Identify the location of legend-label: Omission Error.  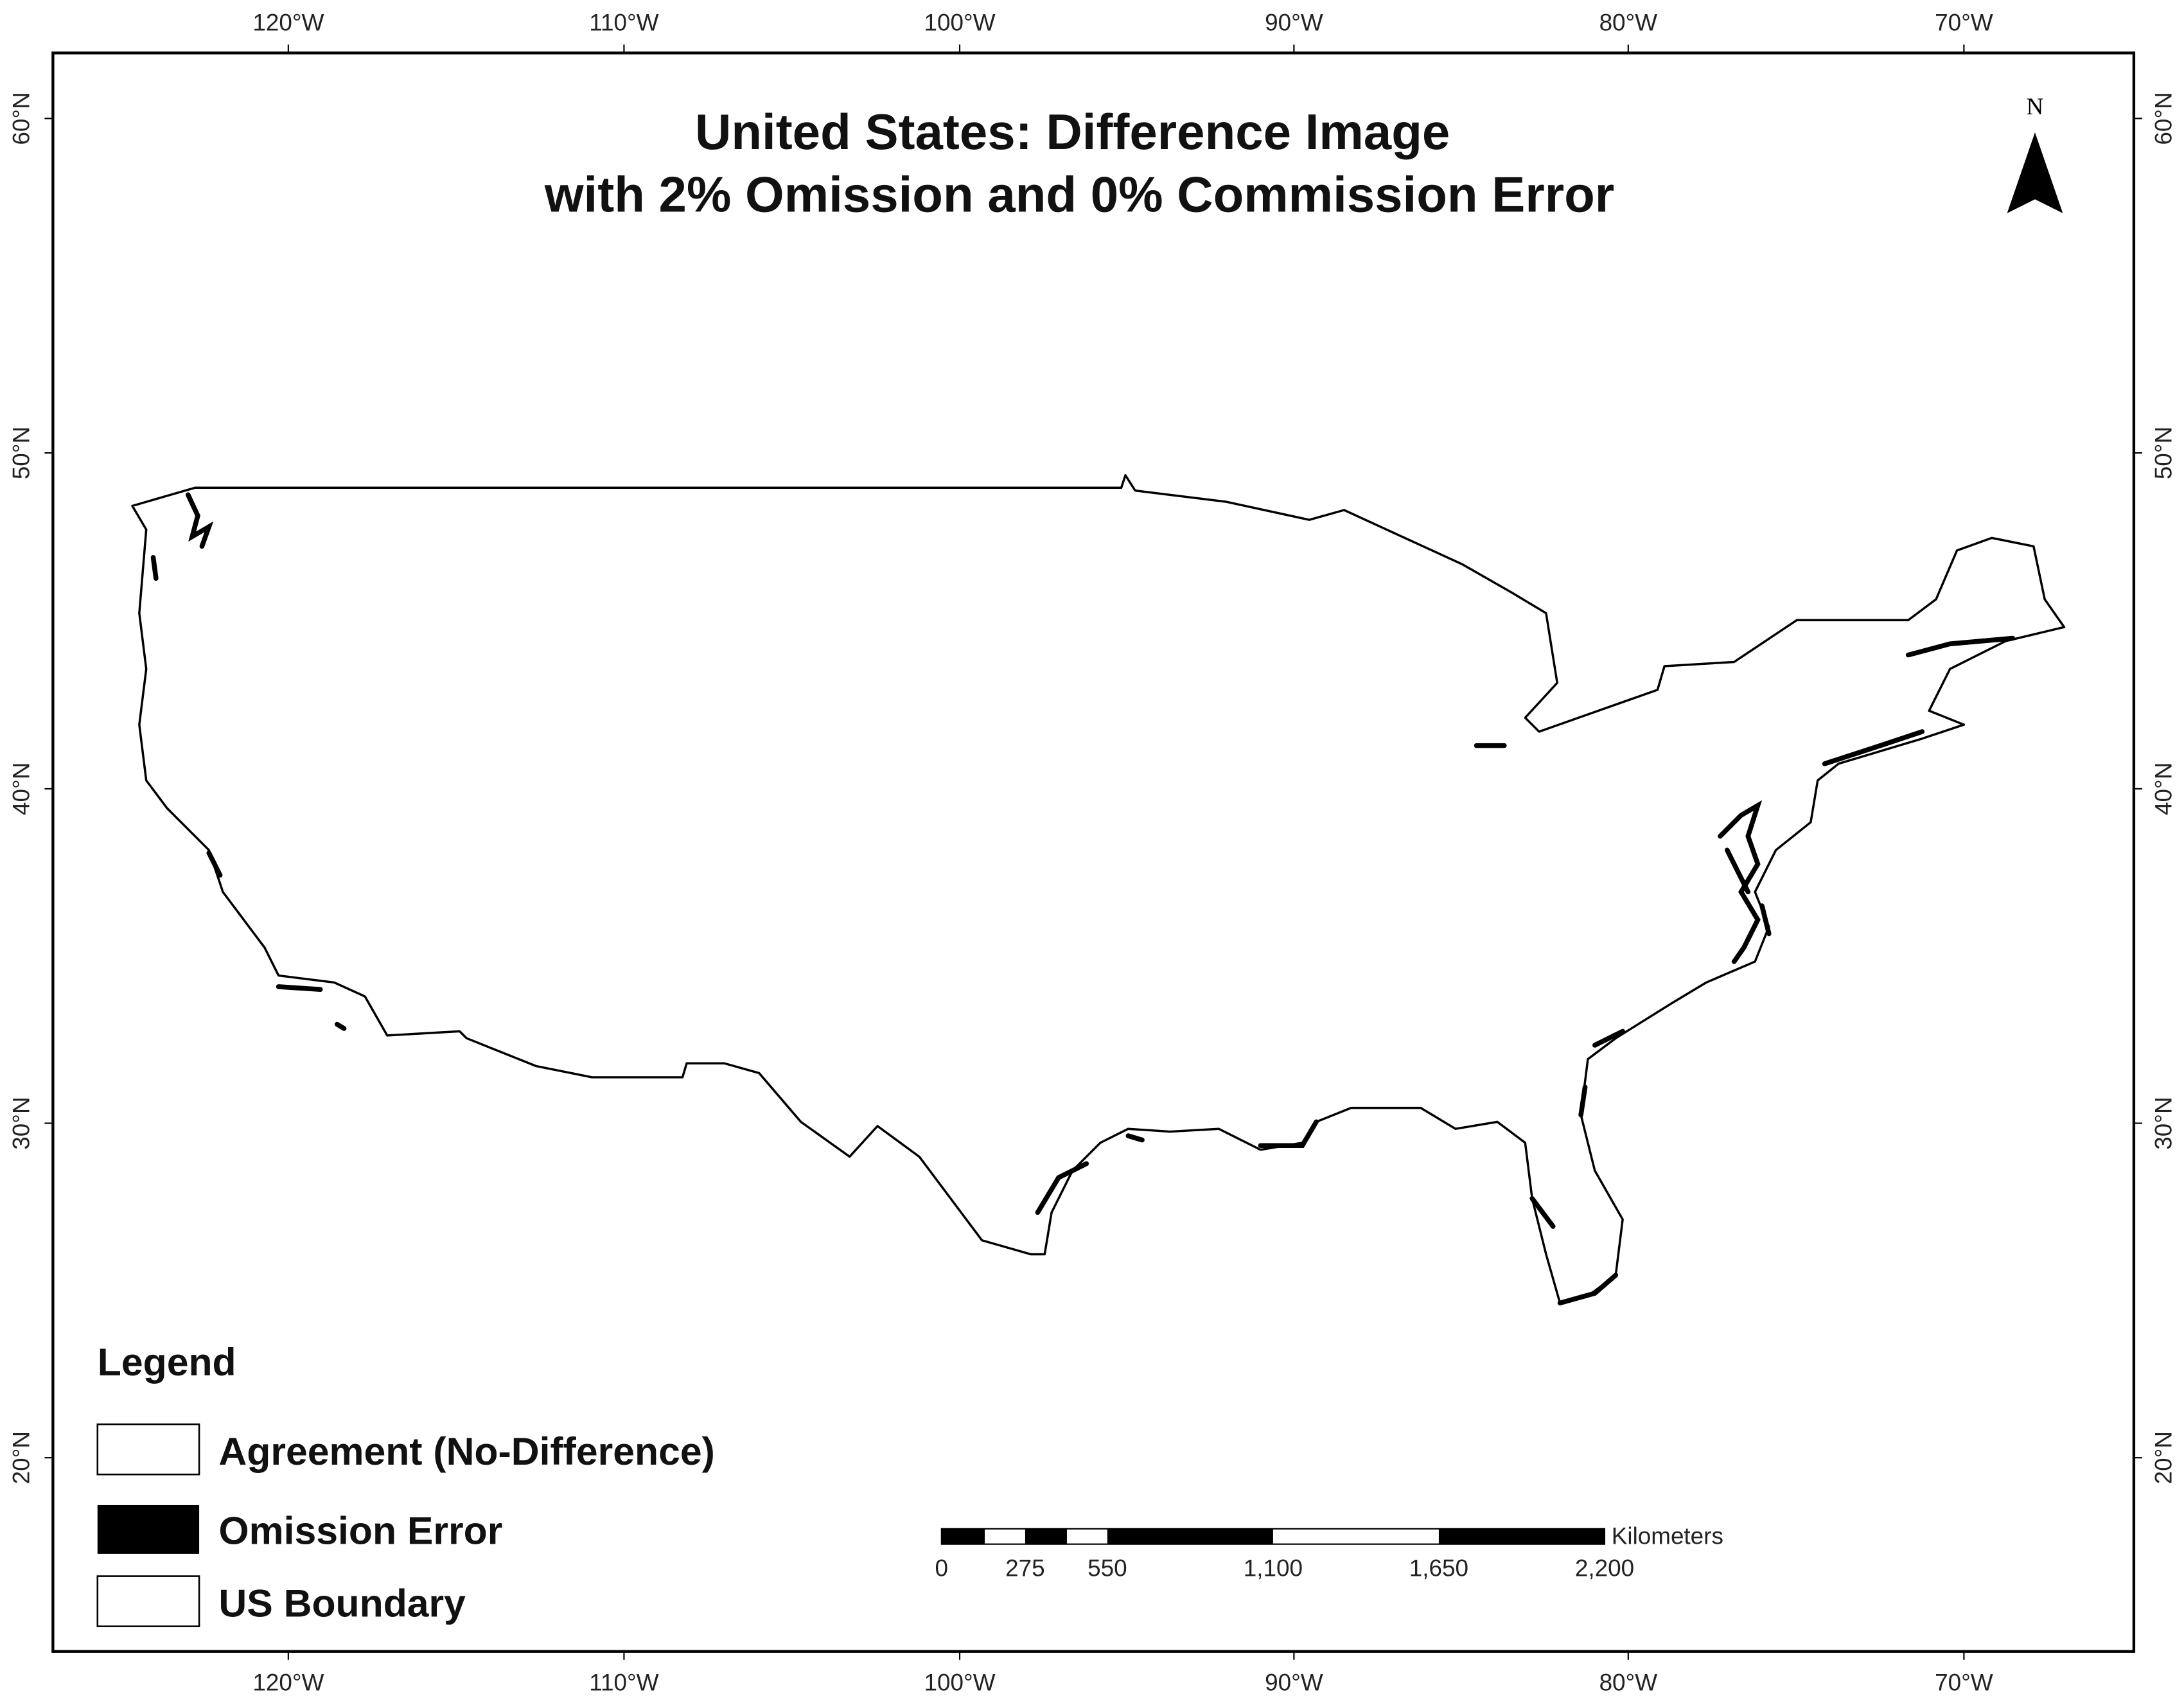
(360, 1531).